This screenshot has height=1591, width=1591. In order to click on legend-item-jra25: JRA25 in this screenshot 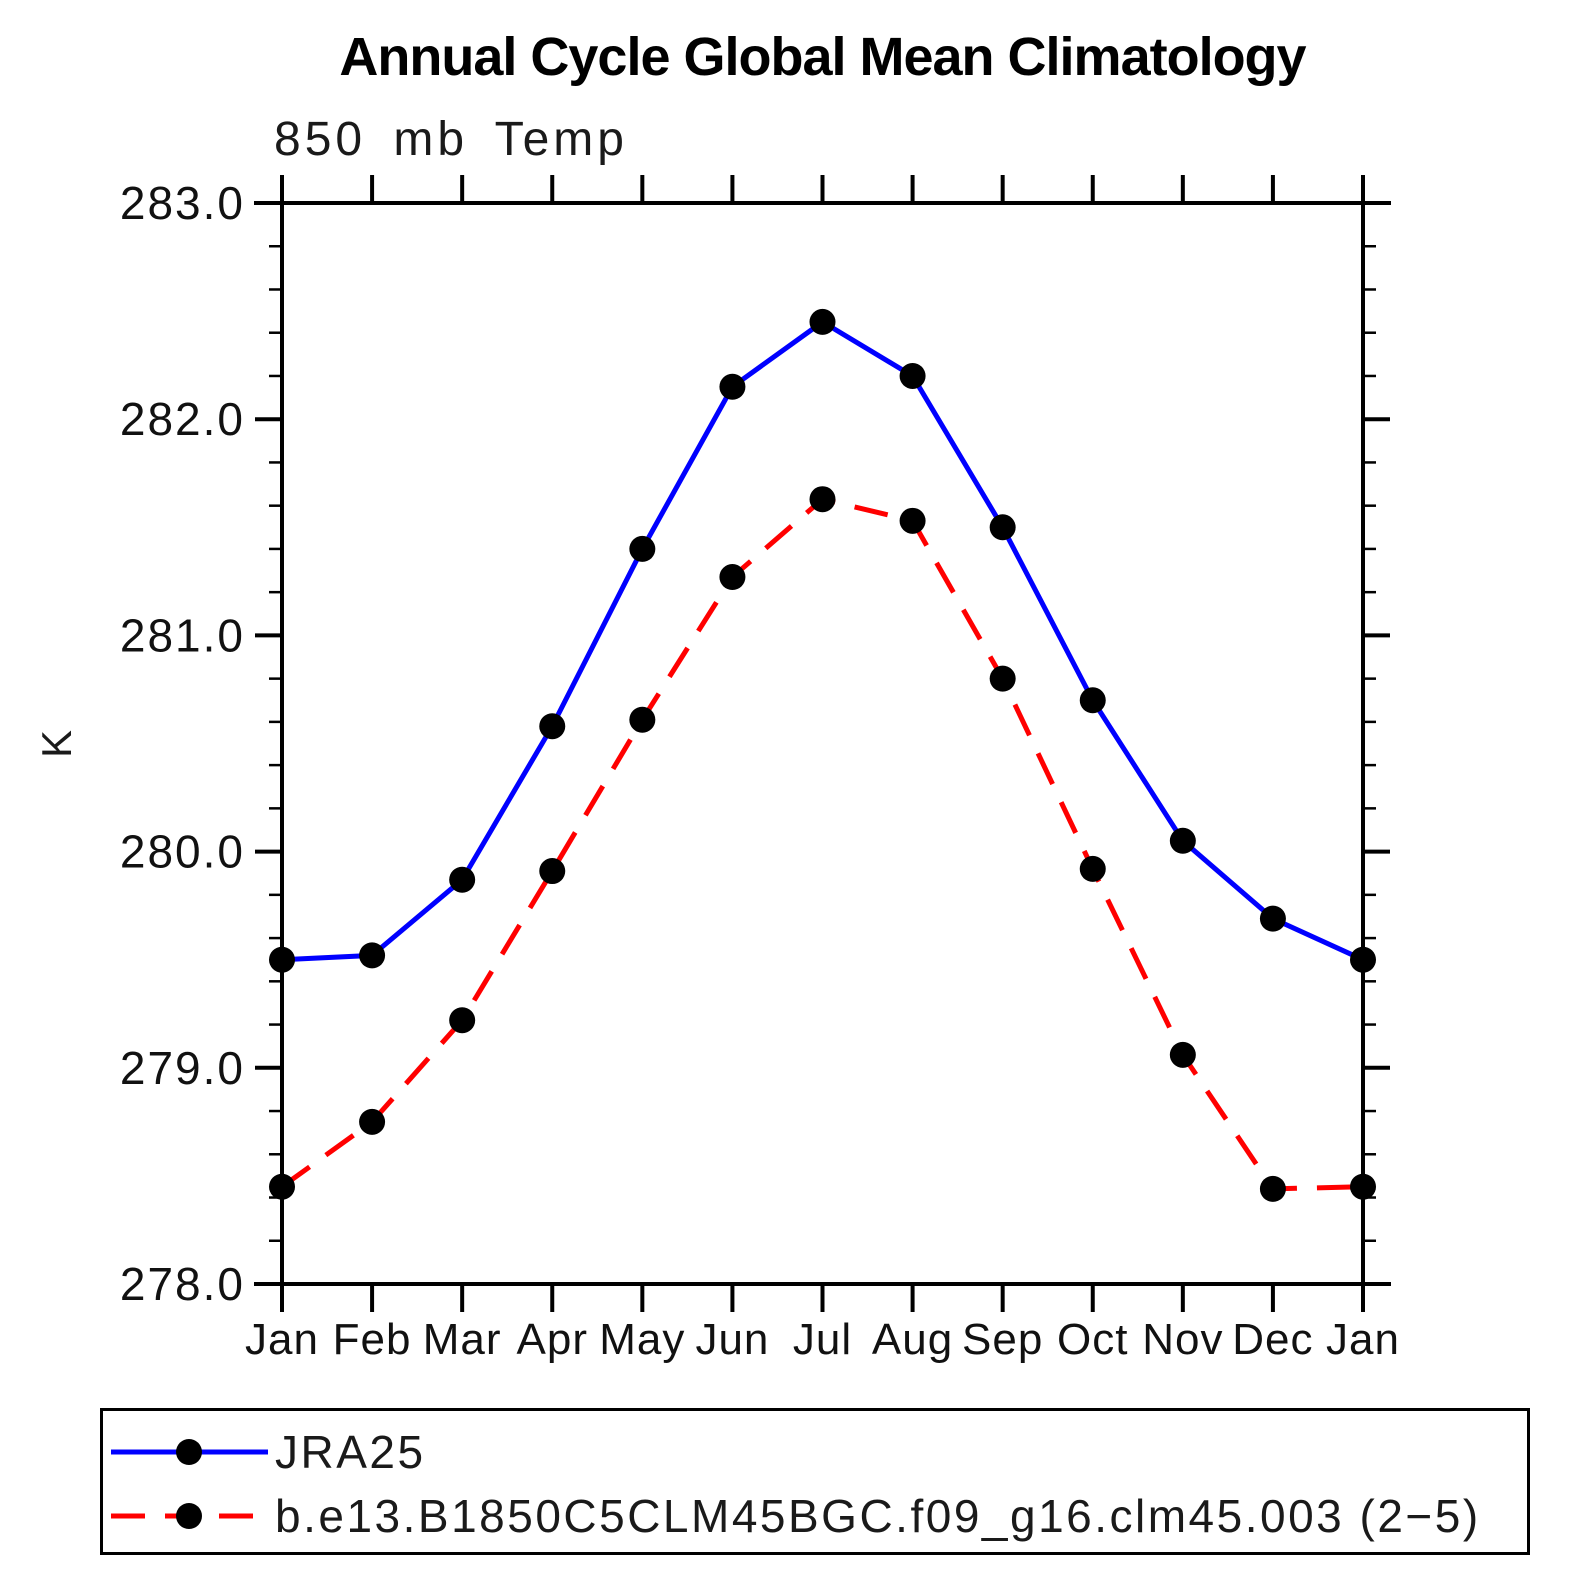, I will do `click(815, 1452)`.